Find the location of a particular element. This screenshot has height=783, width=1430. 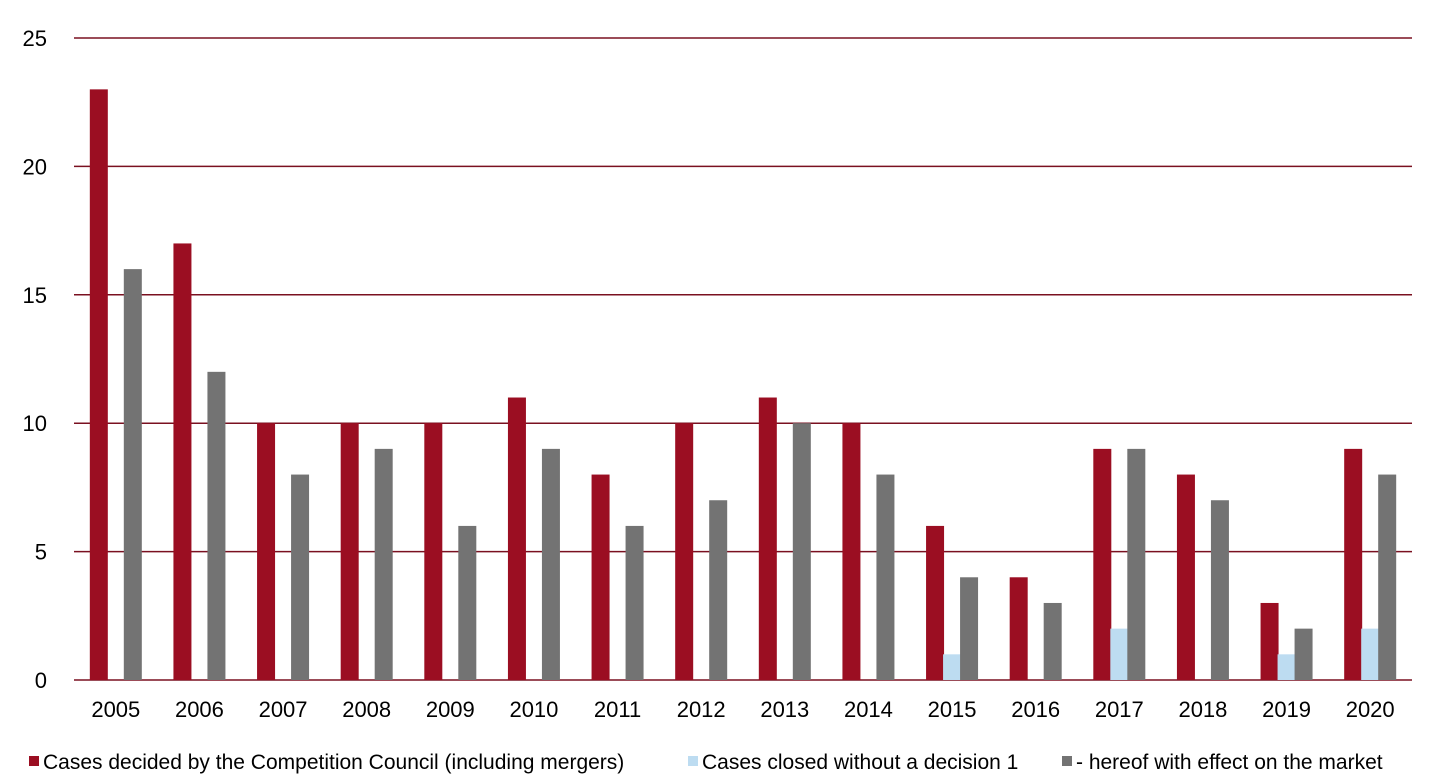

y-tick-label: 10 is located at coordinates (35, 423).